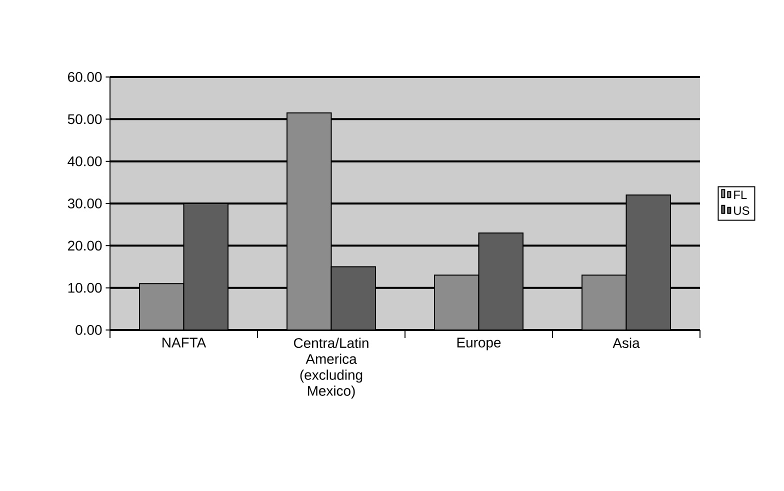 Image resolution: width=784 pixels, height=491 pixels. Describe the element at coordinates (85, 245) in the screenshot. I see `y-tick-label: 20.00` at that location.